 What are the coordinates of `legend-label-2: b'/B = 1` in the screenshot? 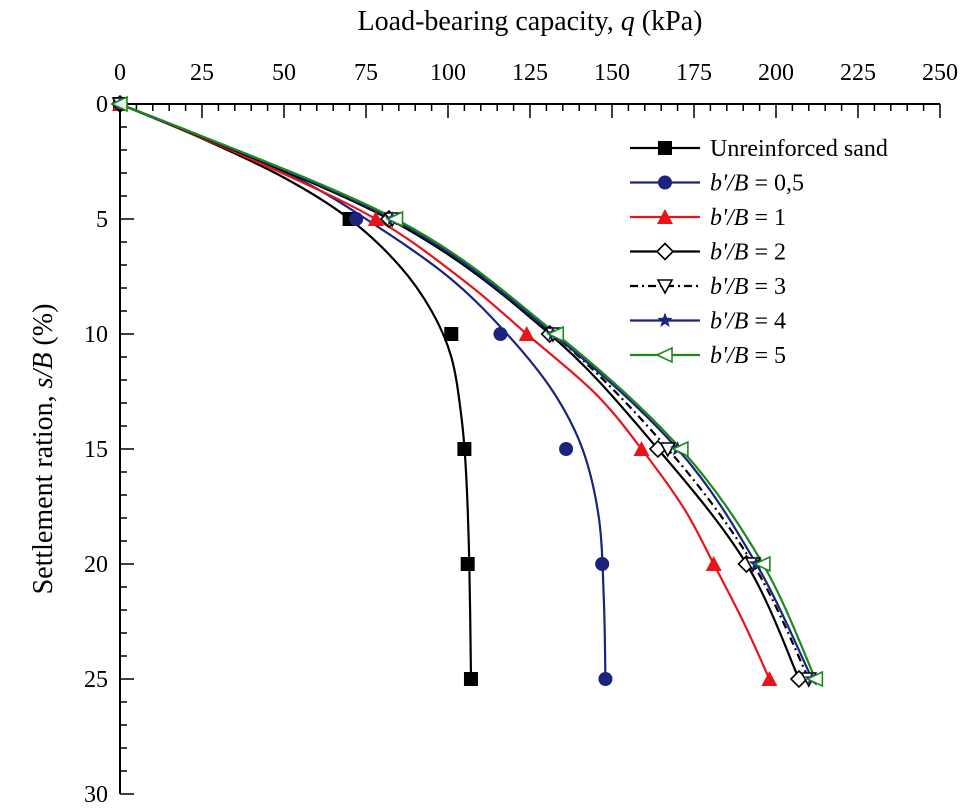 It's located at (748, 218).